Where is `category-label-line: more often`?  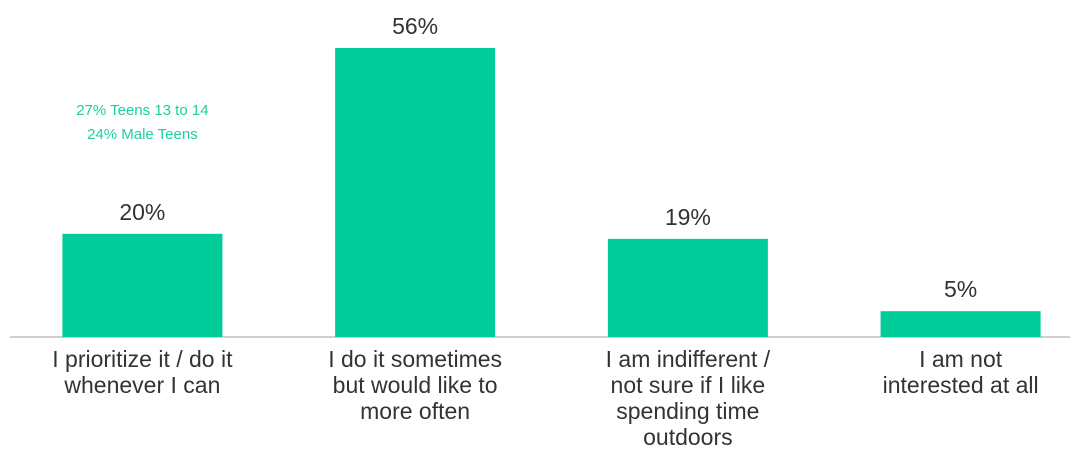
category-label-line: more often is located at coordinates (415, 411).